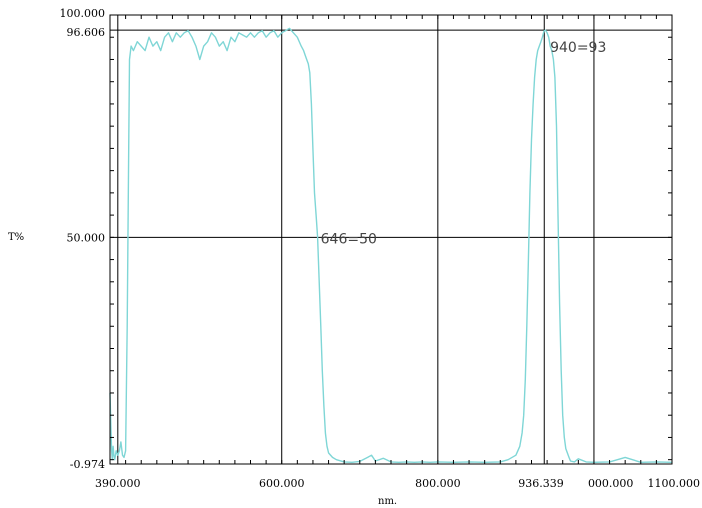 The height and width of the screenshot is (508, 702). What do you see at coordinates (83, 13) in the screenshot?
I see `y-tick-label: 100.000` at bounding box center [83, 13].